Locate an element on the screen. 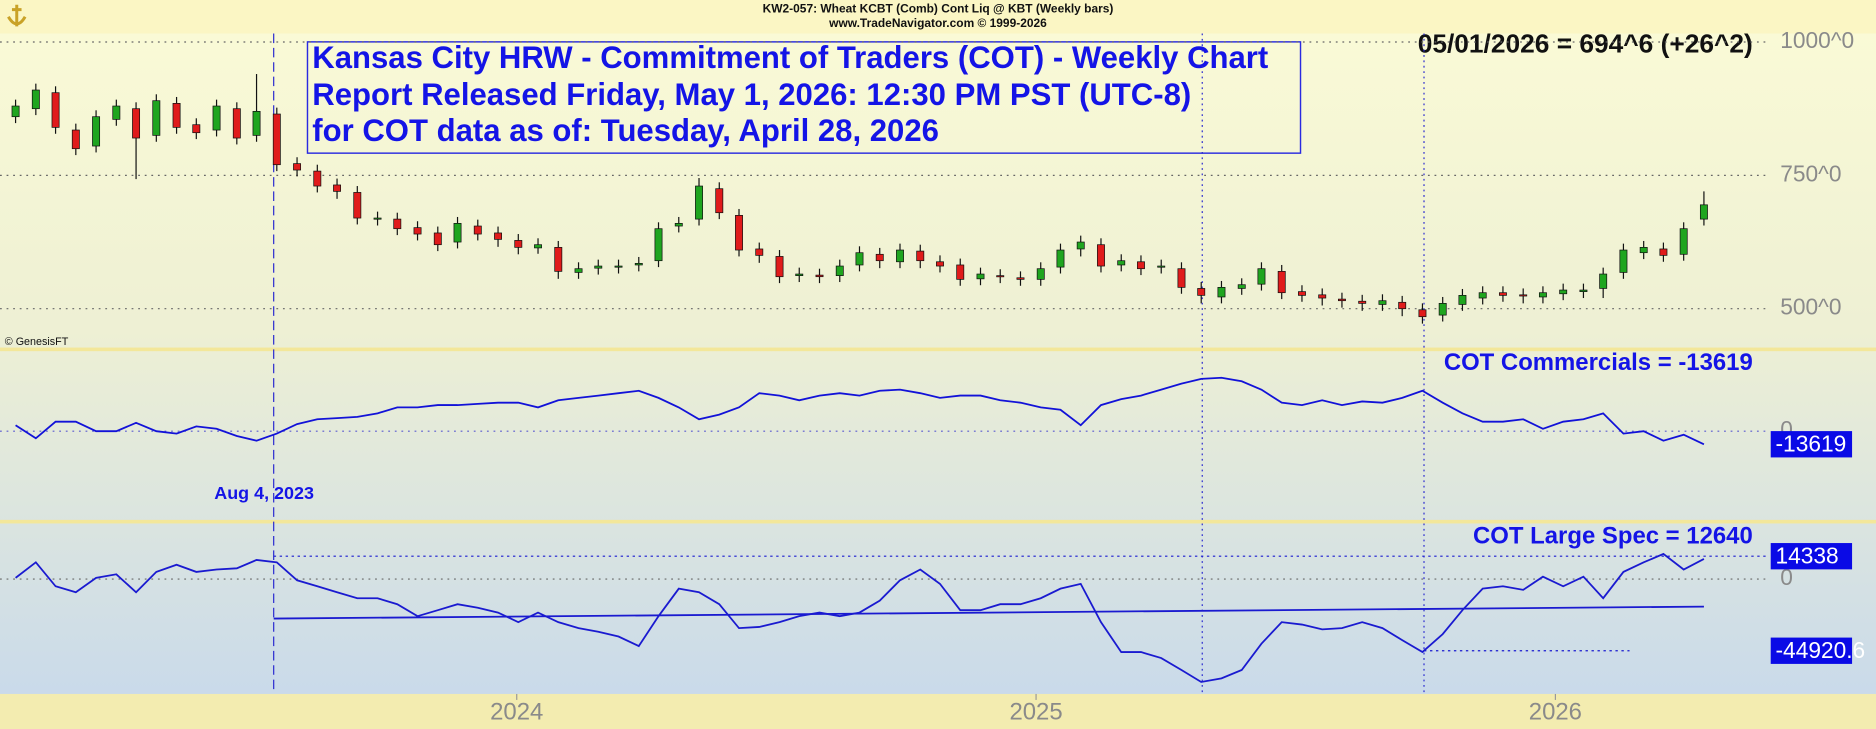 Image resolution: width=1876 pixels, height=729 pixels. y-tick-label: 1000^0 is located at coordinates (1817, 40).